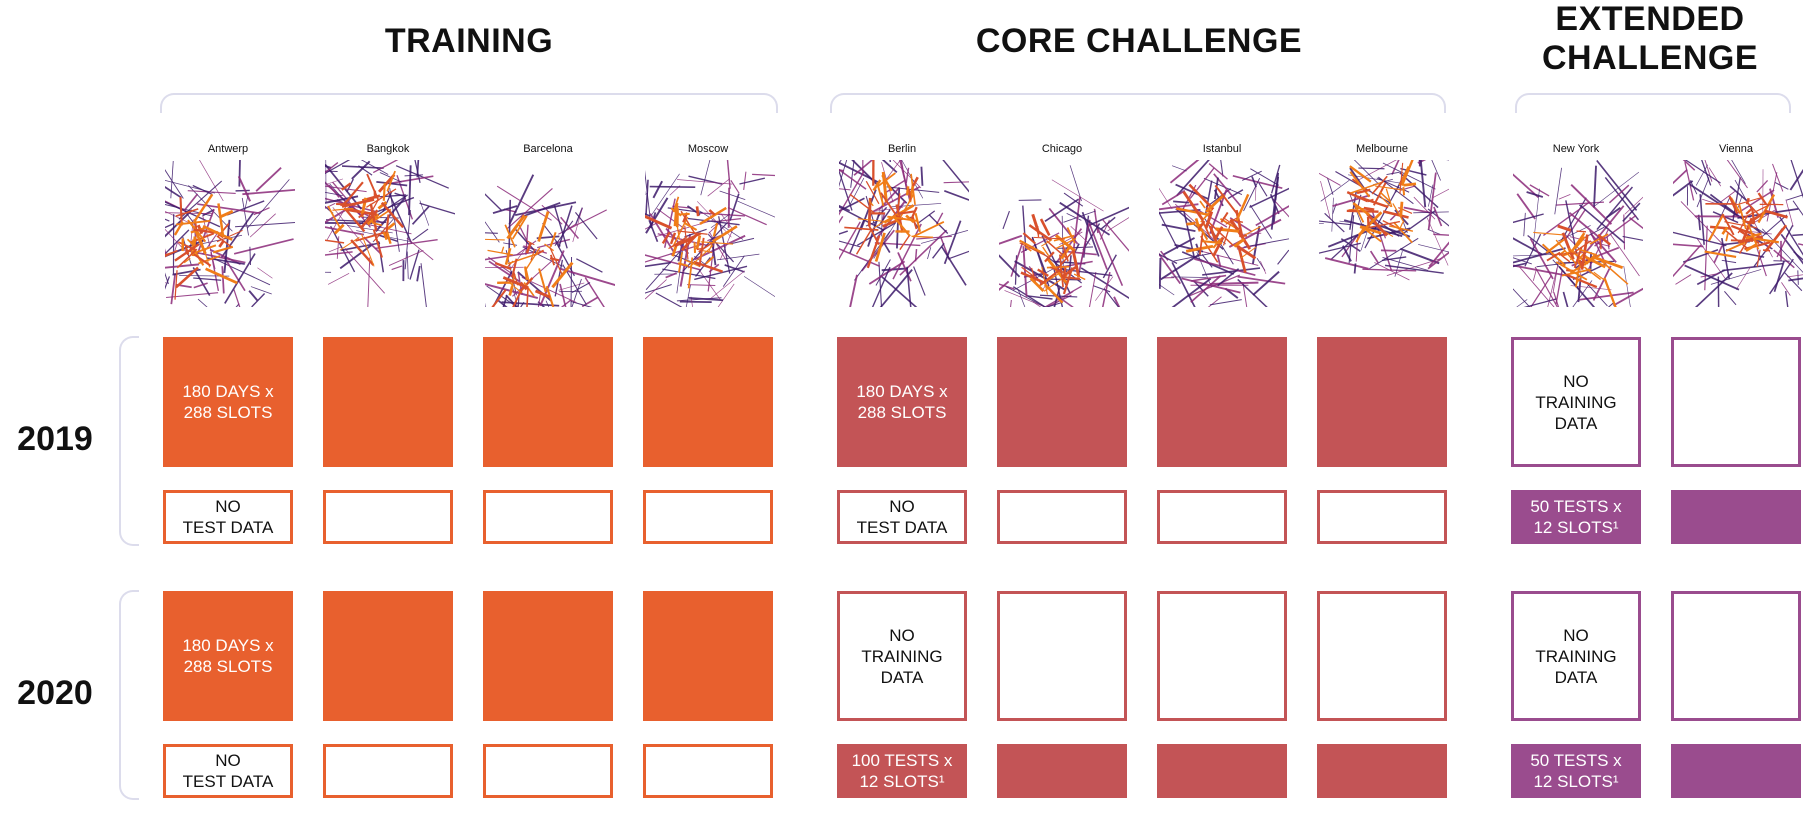 The image size is (1812, 832). I want to click on group-title-core-challenge: CORE CHALLENGE, so click(1139, 41).